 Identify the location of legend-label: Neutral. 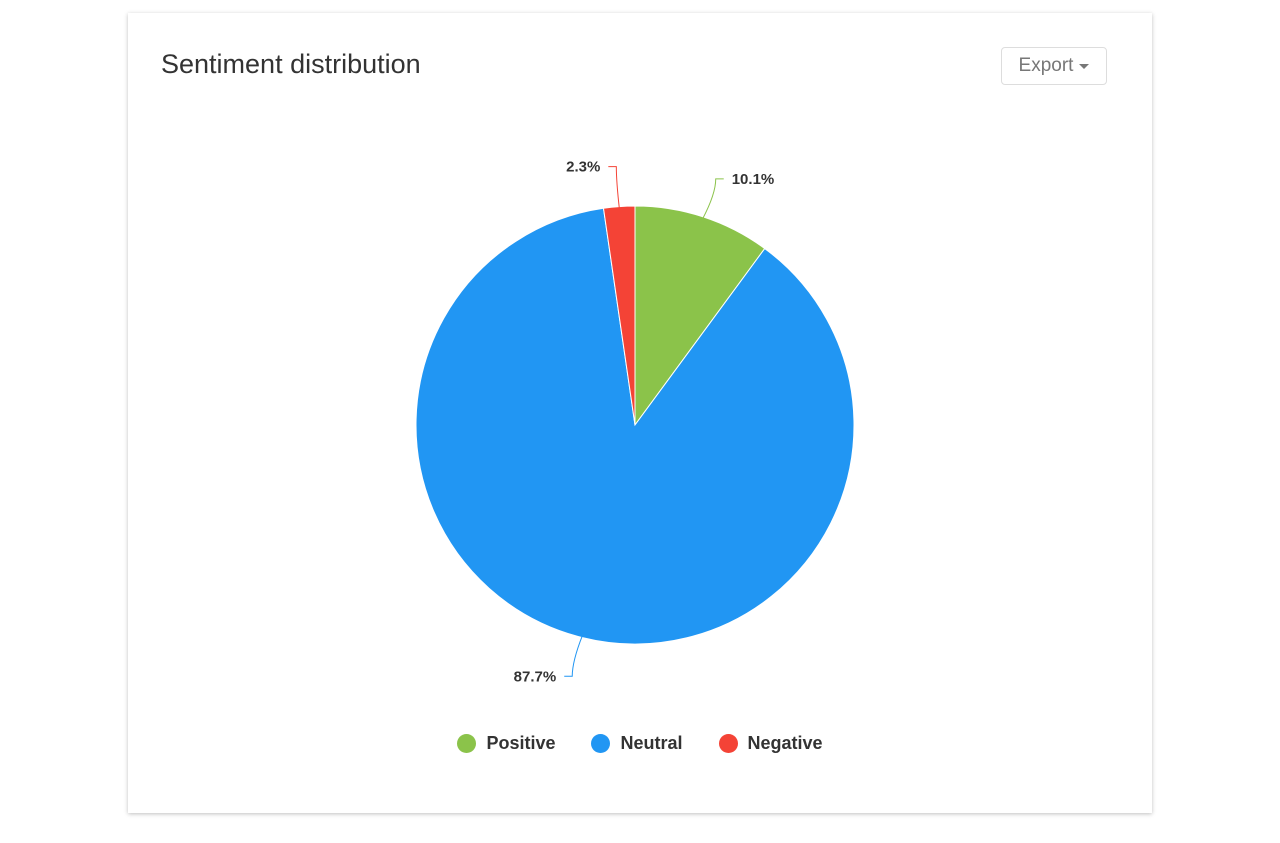
(651, 743).